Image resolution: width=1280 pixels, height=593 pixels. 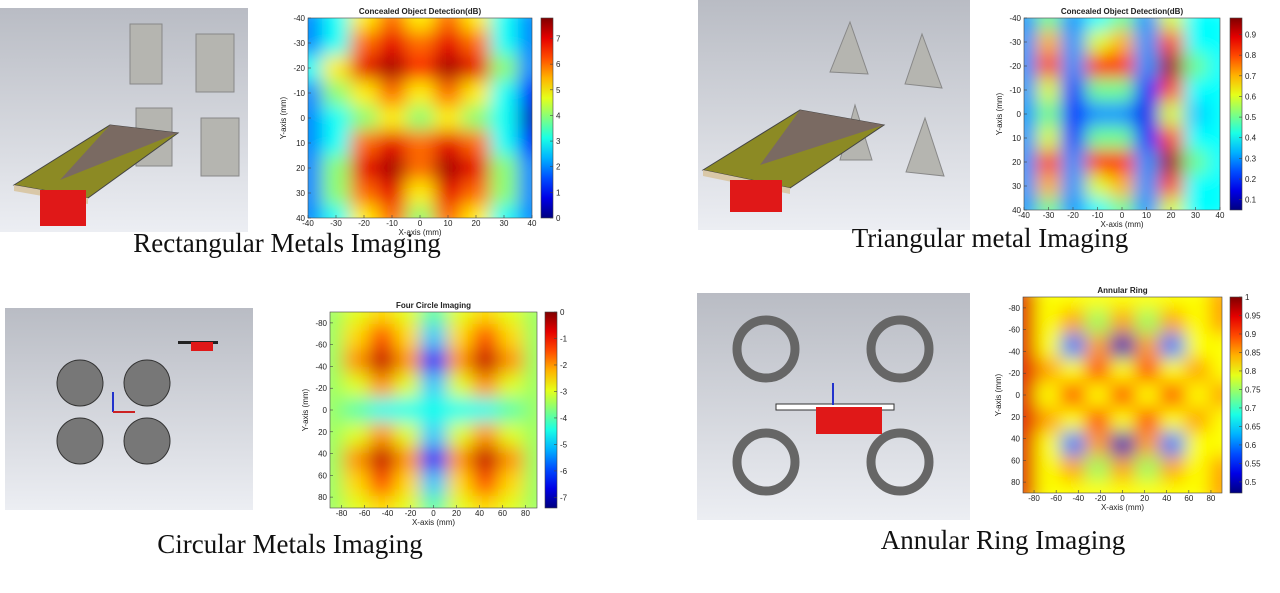 I want to click on colorbar-tick-label: -7, so click(x=564, y=497).